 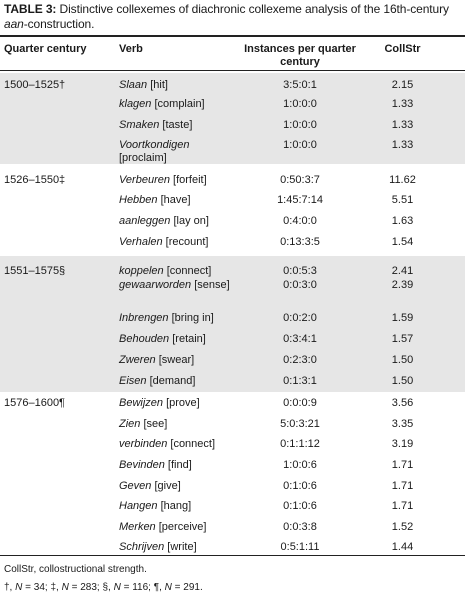 I want to click on verb-gloss: [connect], so click(x=191, y=444).